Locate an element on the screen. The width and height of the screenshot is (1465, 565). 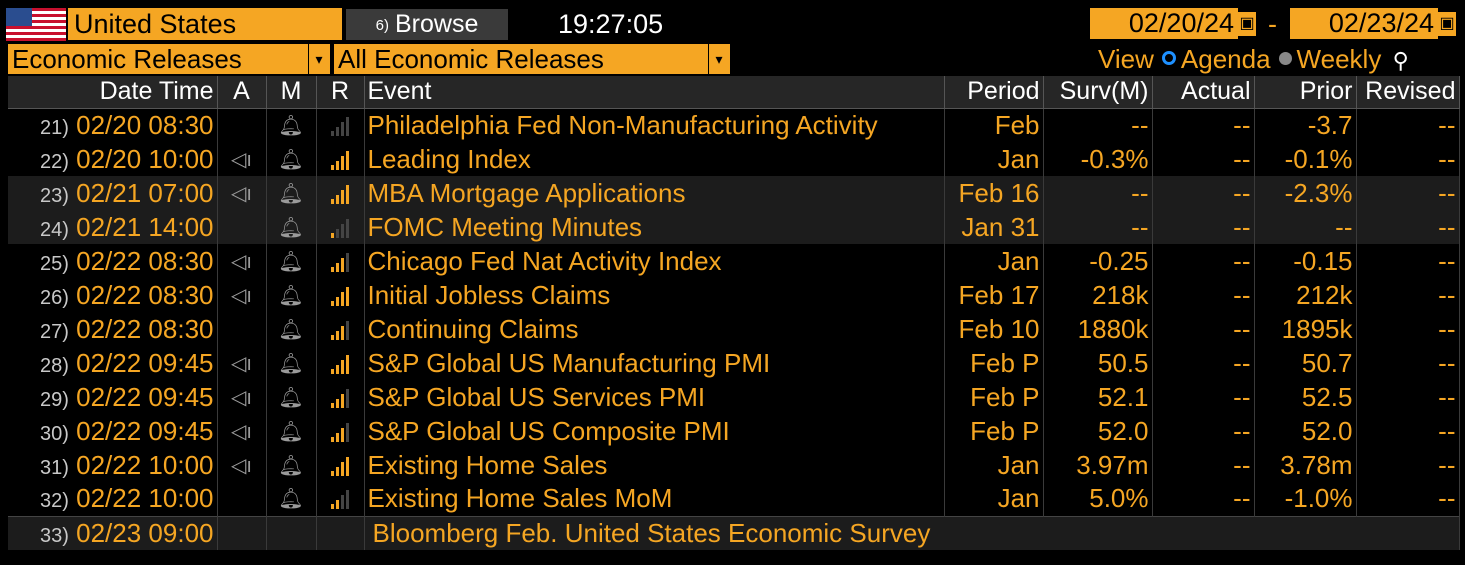
category-select: Economic Releases is located at coordinates (158, 59).